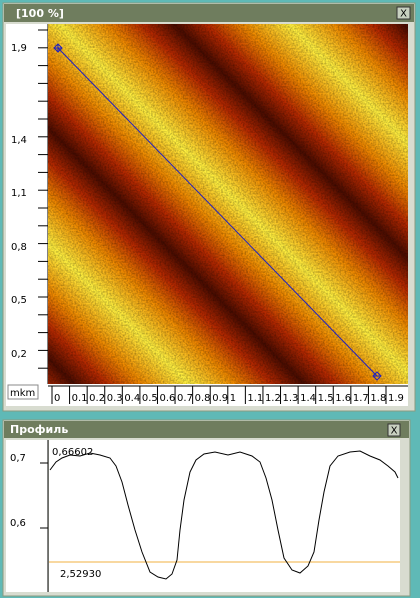  Describe the element at coordinates (80, 574) in the screenshot. I see `cursor-value: 2,52930` at that location.